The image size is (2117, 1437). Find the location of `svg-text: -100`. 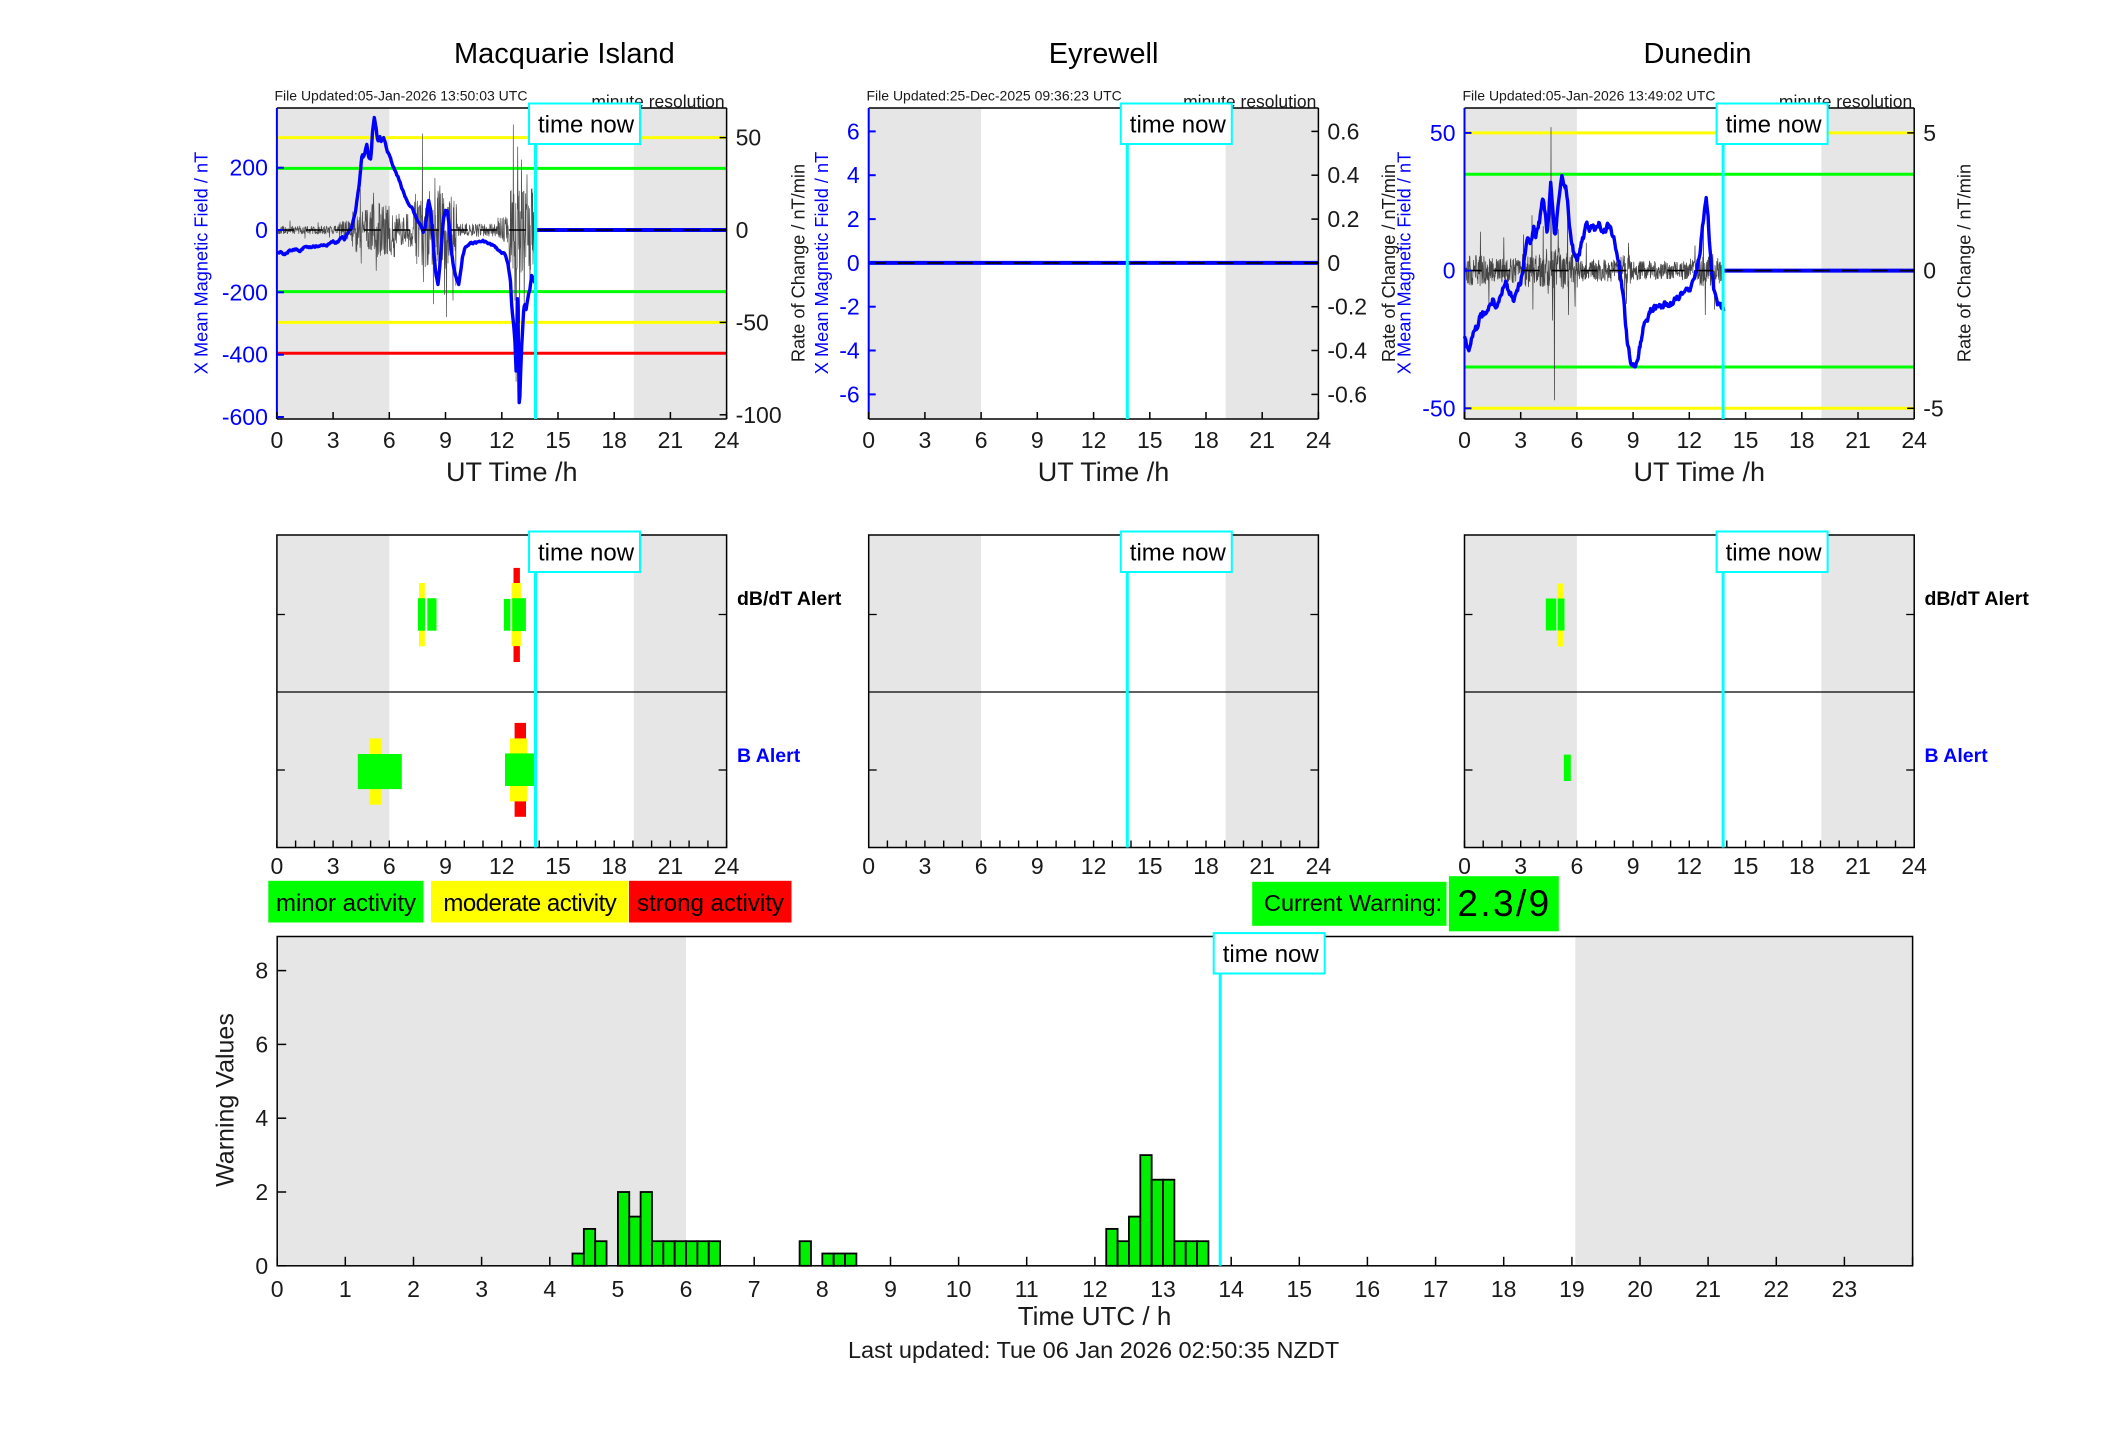

svg-text: -100 is located at coordinates (759, 415).